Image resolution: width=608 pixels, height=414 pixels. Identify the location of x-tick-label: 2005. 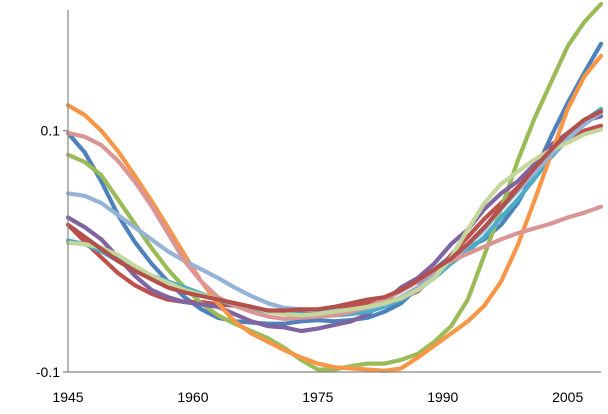
(567, 397).